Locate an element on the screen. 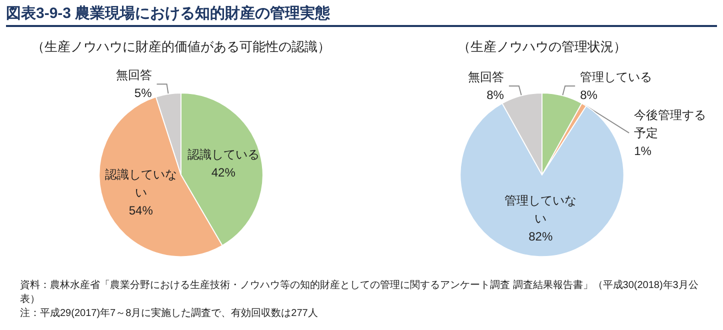 The width and height of the screenshot is (723, 330). data-label: 1% is located at coordinates (643, 151).